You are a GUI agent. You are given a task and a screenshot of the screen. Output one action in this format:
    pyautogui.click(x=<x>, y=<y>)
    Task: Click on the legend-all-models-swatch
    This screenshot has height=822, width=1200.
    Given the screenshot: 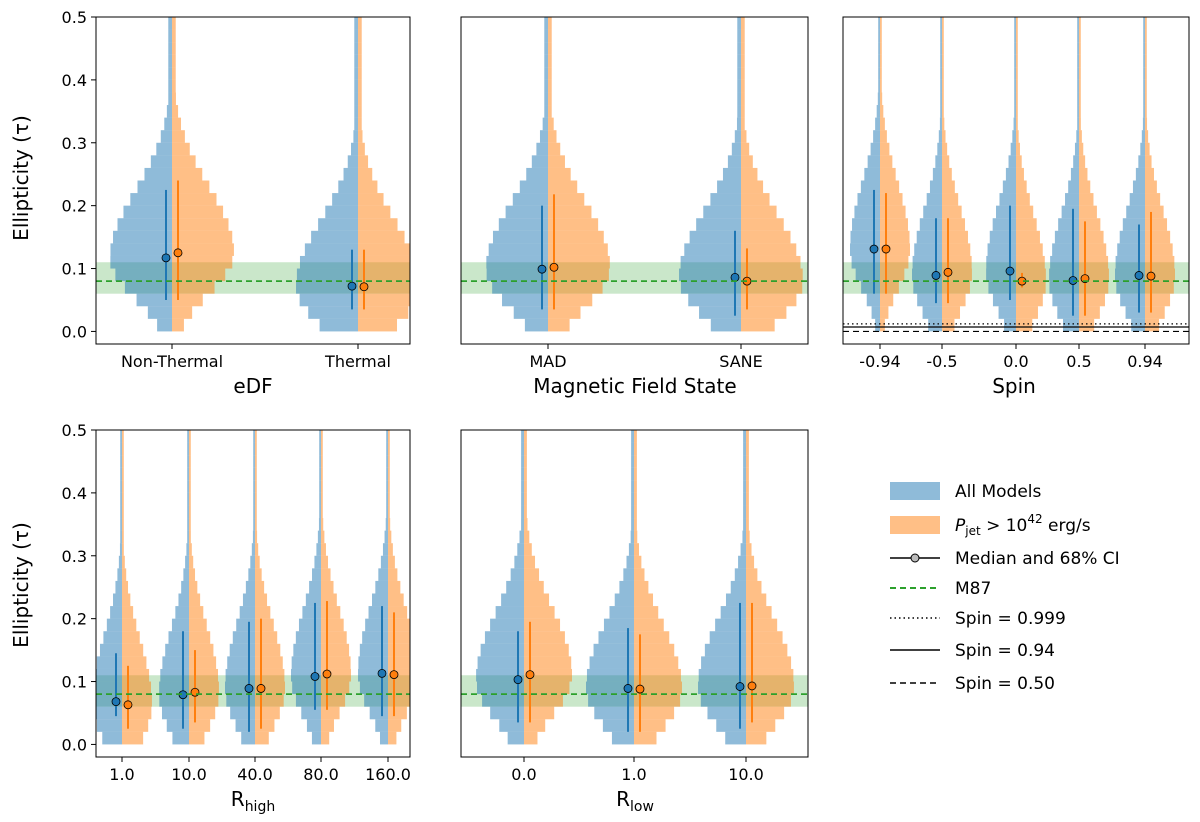 What is the action you would take?
    pyautogui.click(x=915, y=491)
    